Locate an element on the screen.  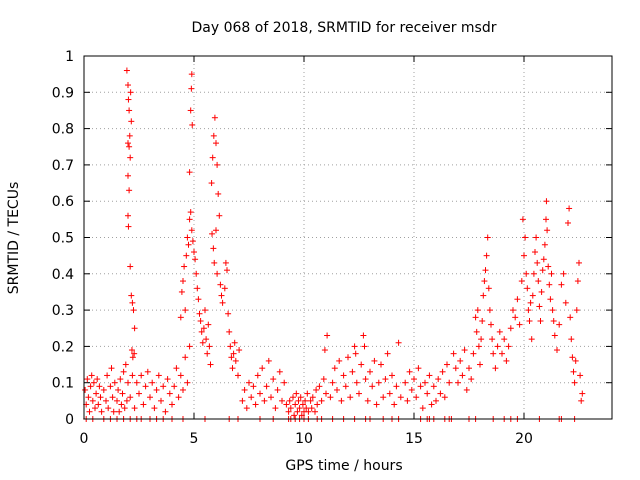
y-tick-label: 0 is located at coordinates (69, 420).